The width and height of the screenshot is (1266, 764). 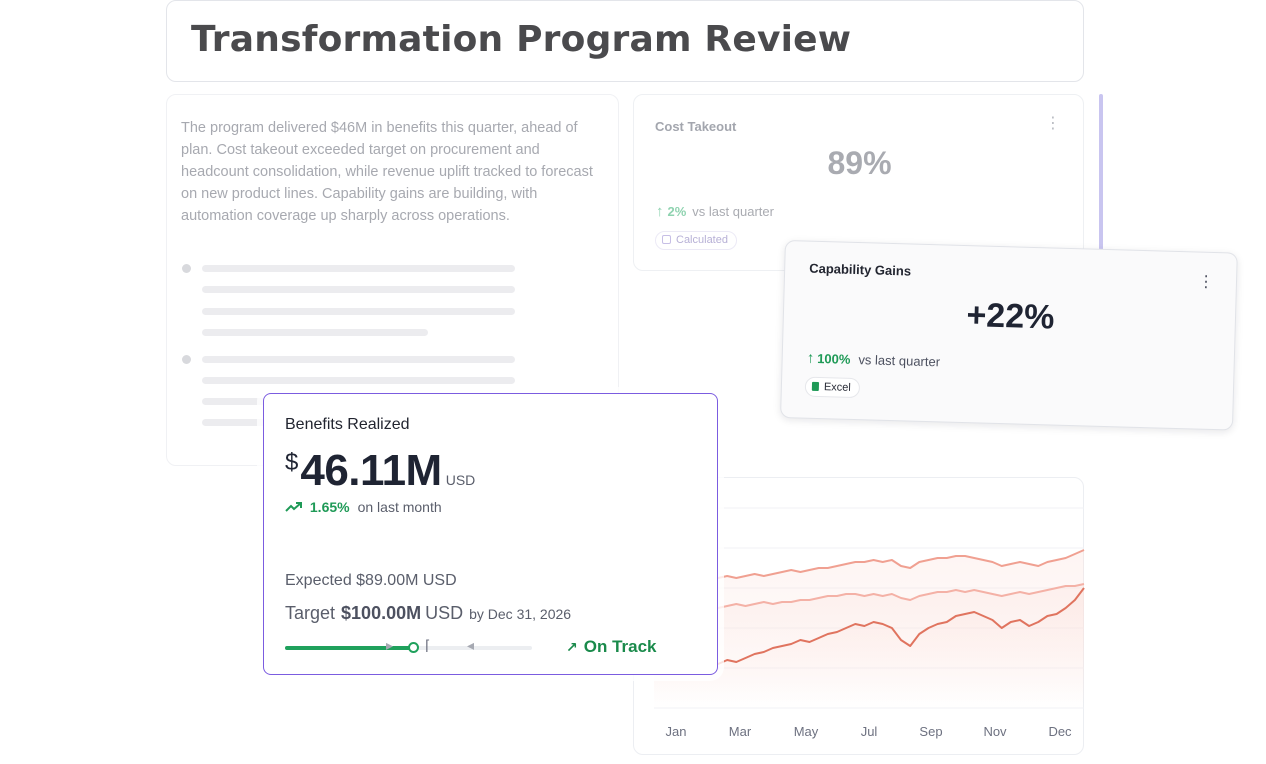 I want to click on series-area, so click(x=869, y=648).